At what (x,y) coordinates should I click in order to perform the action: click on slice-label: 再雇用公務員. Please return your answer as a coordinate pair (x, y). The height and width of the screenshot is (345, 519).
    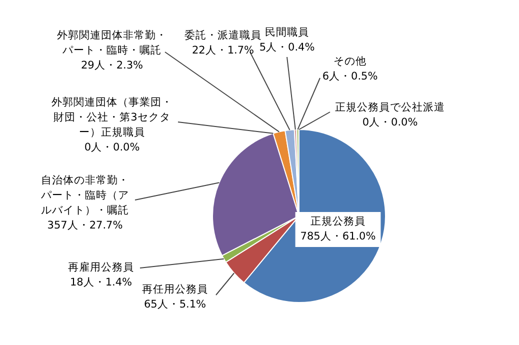
    Looking at the image, I should click on (101, 267).